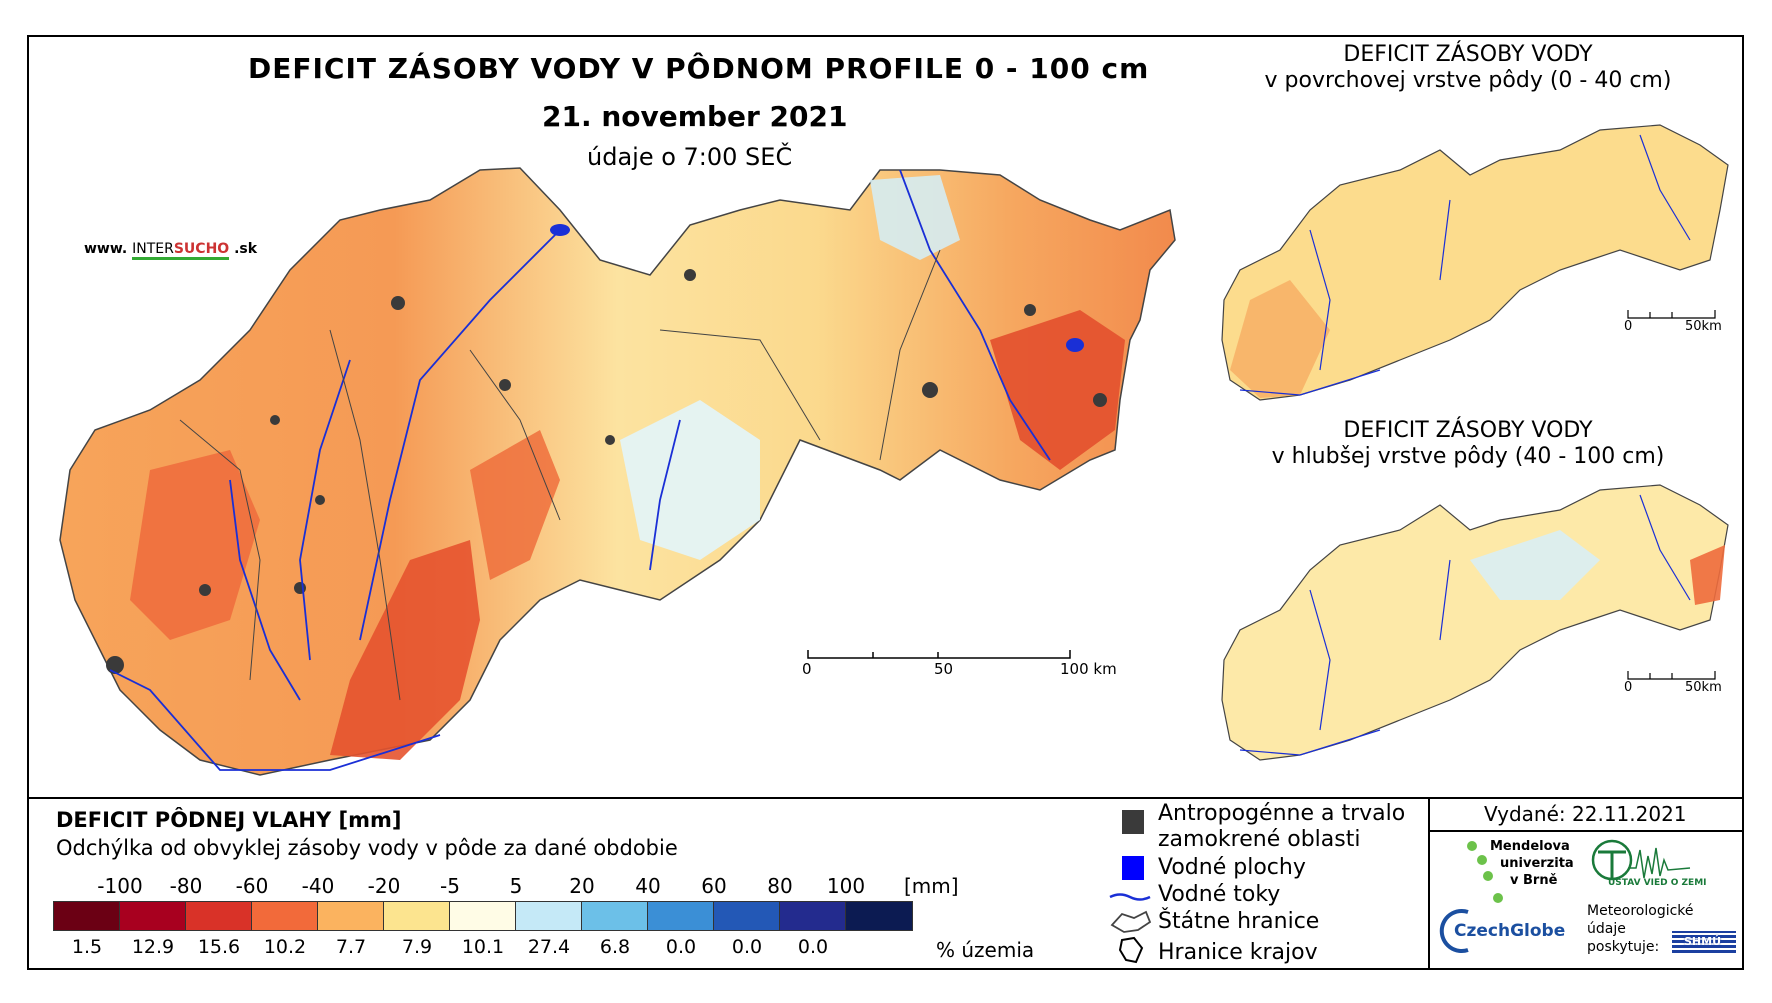 Image resolution: width=1772 pixels, height=1003 pixels. What do you see at coordinates (1131, 950) in the screenshot?
I see `region-border-icon` at bounding box center [1131, 950].